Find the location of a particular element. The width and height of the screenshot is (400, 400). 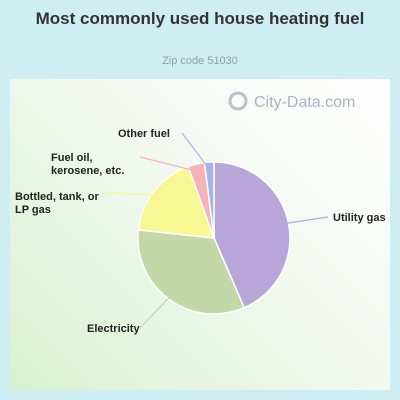

slice-label: Fuel oil, kerosene, etc. is located at coordinates (87, 164).